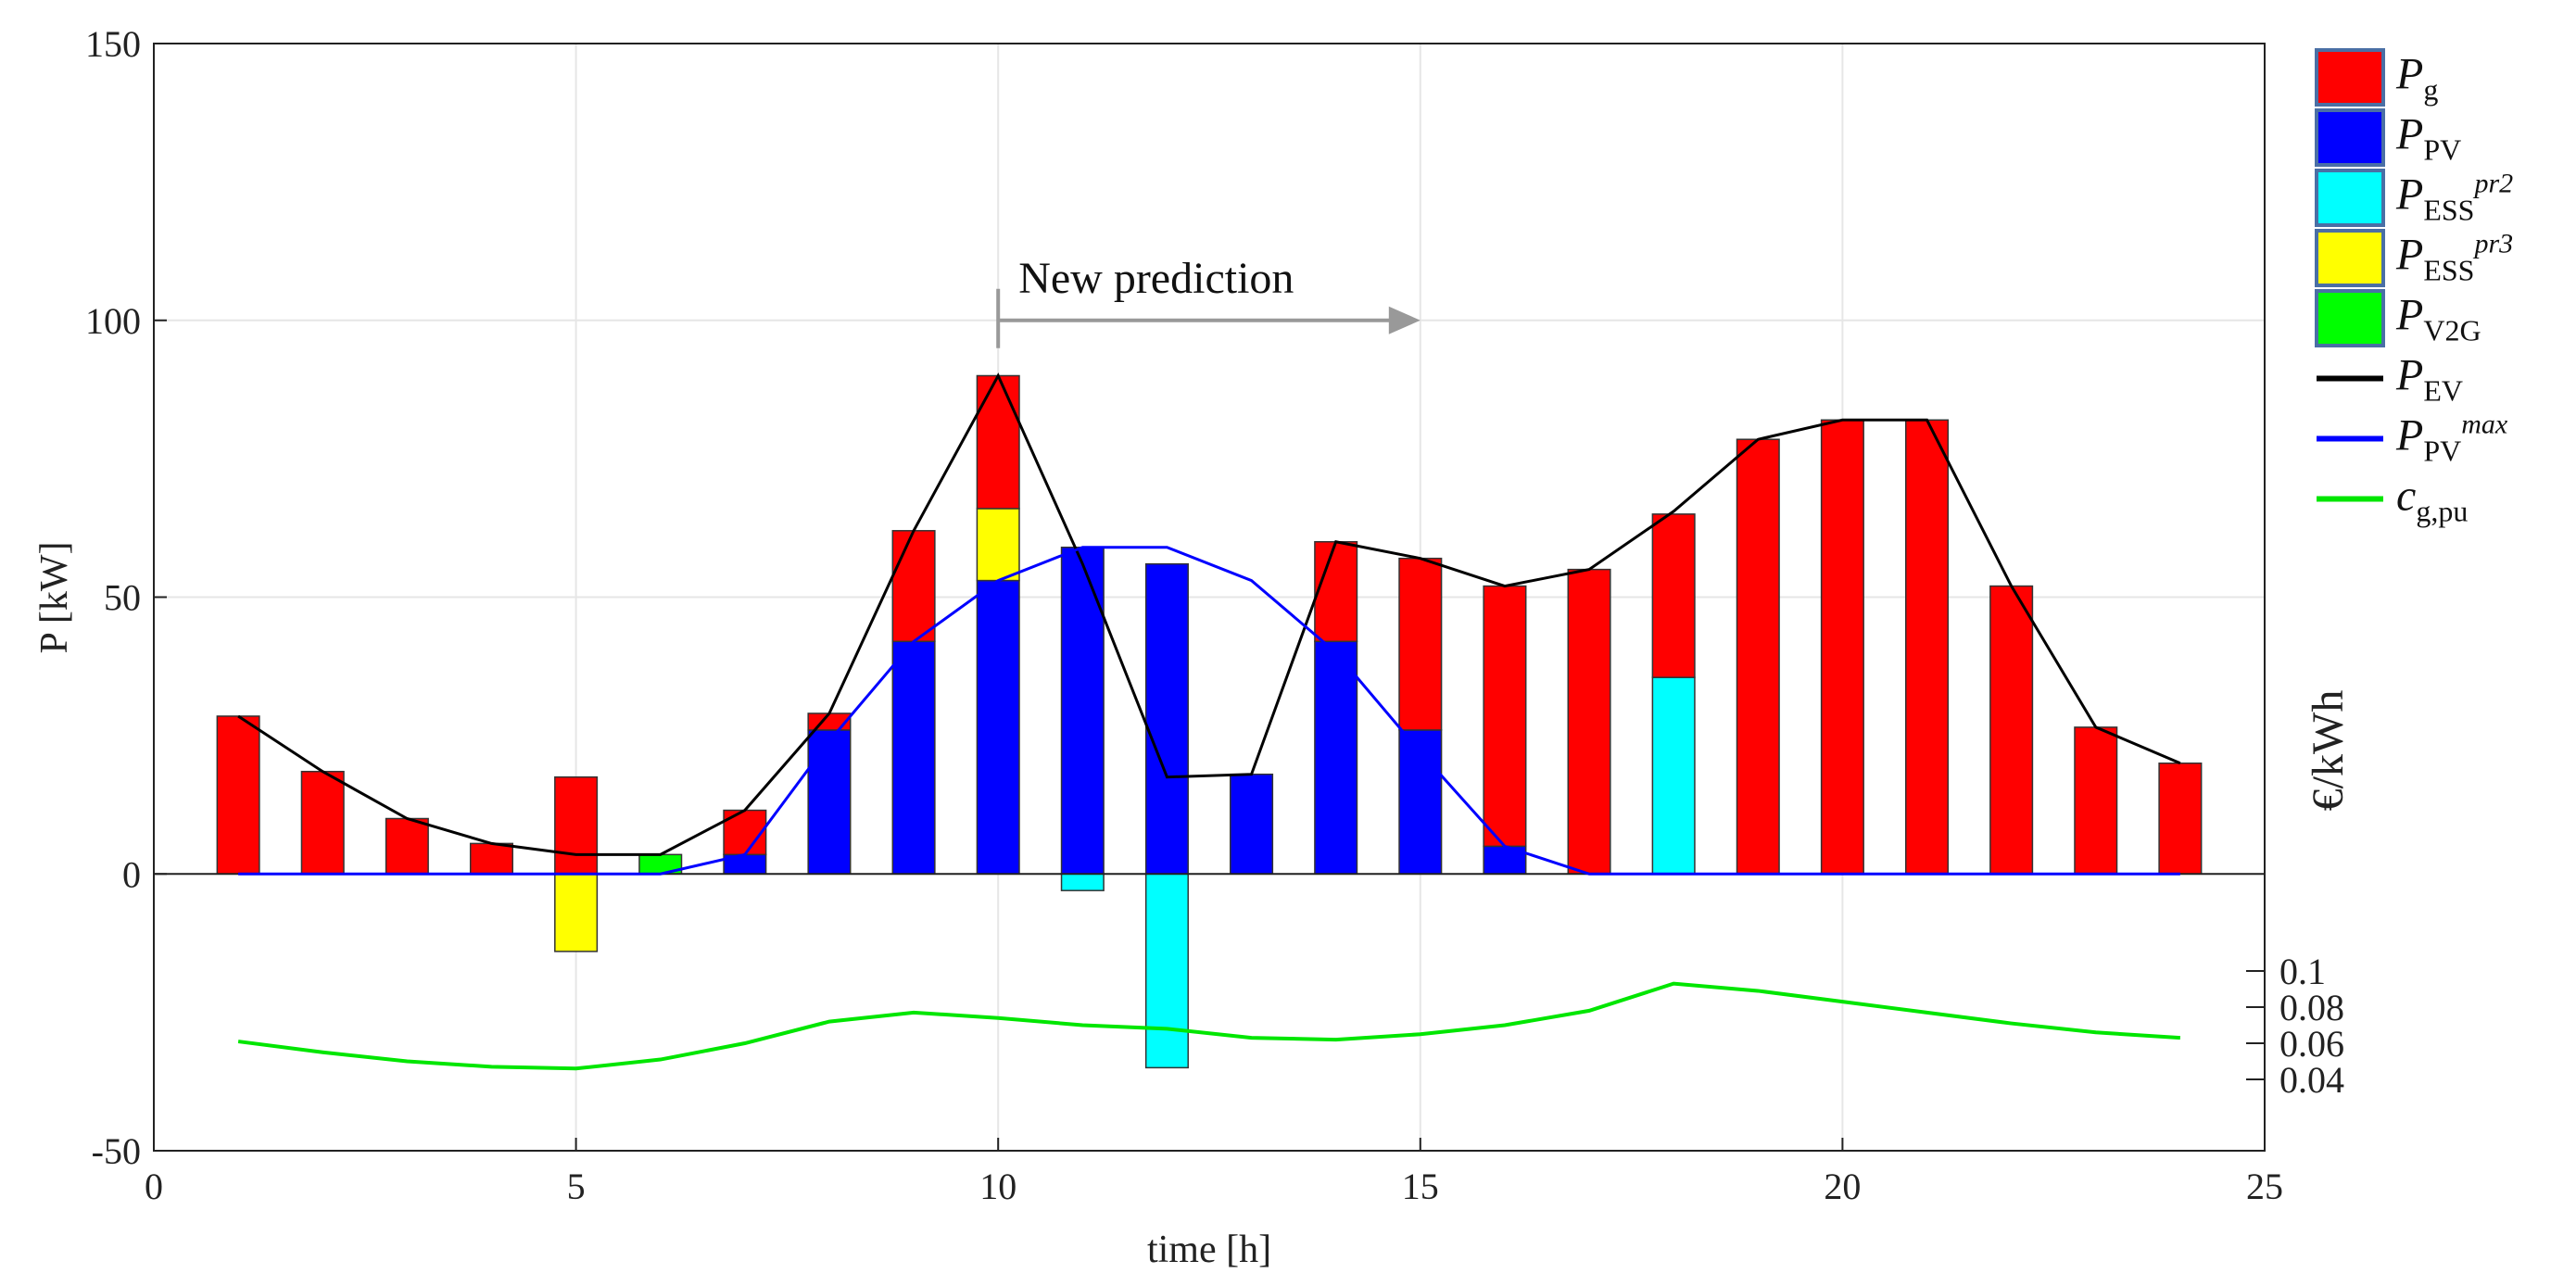 Image resolution: width=2576 pixels, height=1286 pixels. I want to click on y2-tick-label-0.04: 0.04, so click(2311, 1080).